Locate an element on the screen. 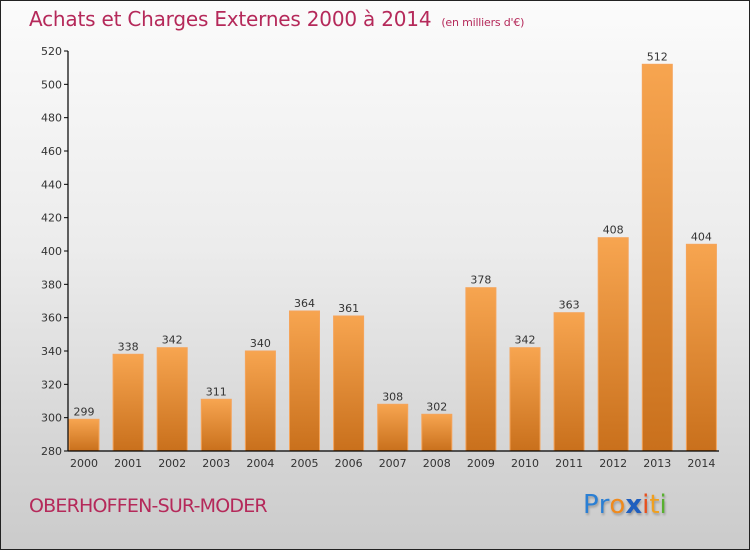  value-label-2007: 308 is located at coordinates (392, 396).